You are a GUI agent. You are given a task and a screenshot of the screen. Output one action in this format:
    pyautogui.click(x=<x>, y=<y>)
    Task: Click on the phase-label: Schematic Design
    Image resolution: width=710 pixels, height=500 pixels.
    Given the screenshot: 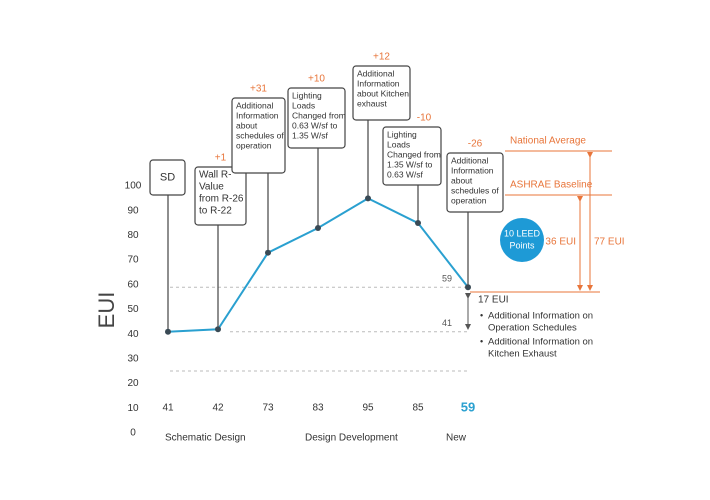 What is the action you would take?
    pyautogui.click(x=205, y=438)
    